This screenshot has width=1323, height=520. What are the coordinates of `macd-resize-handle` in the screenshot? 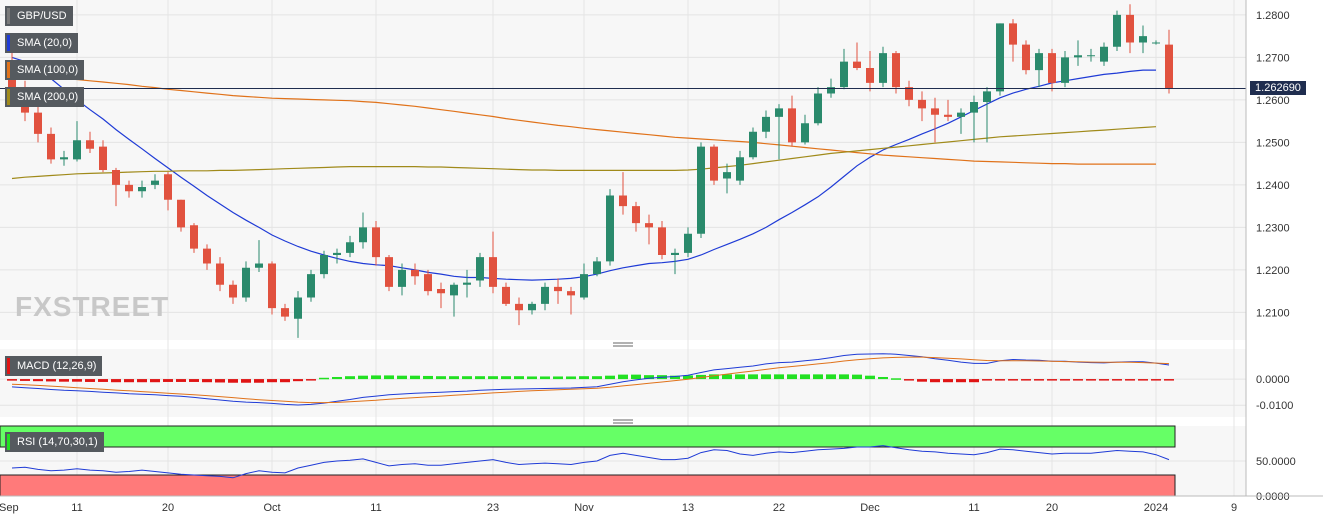 It's located at (623, 344).